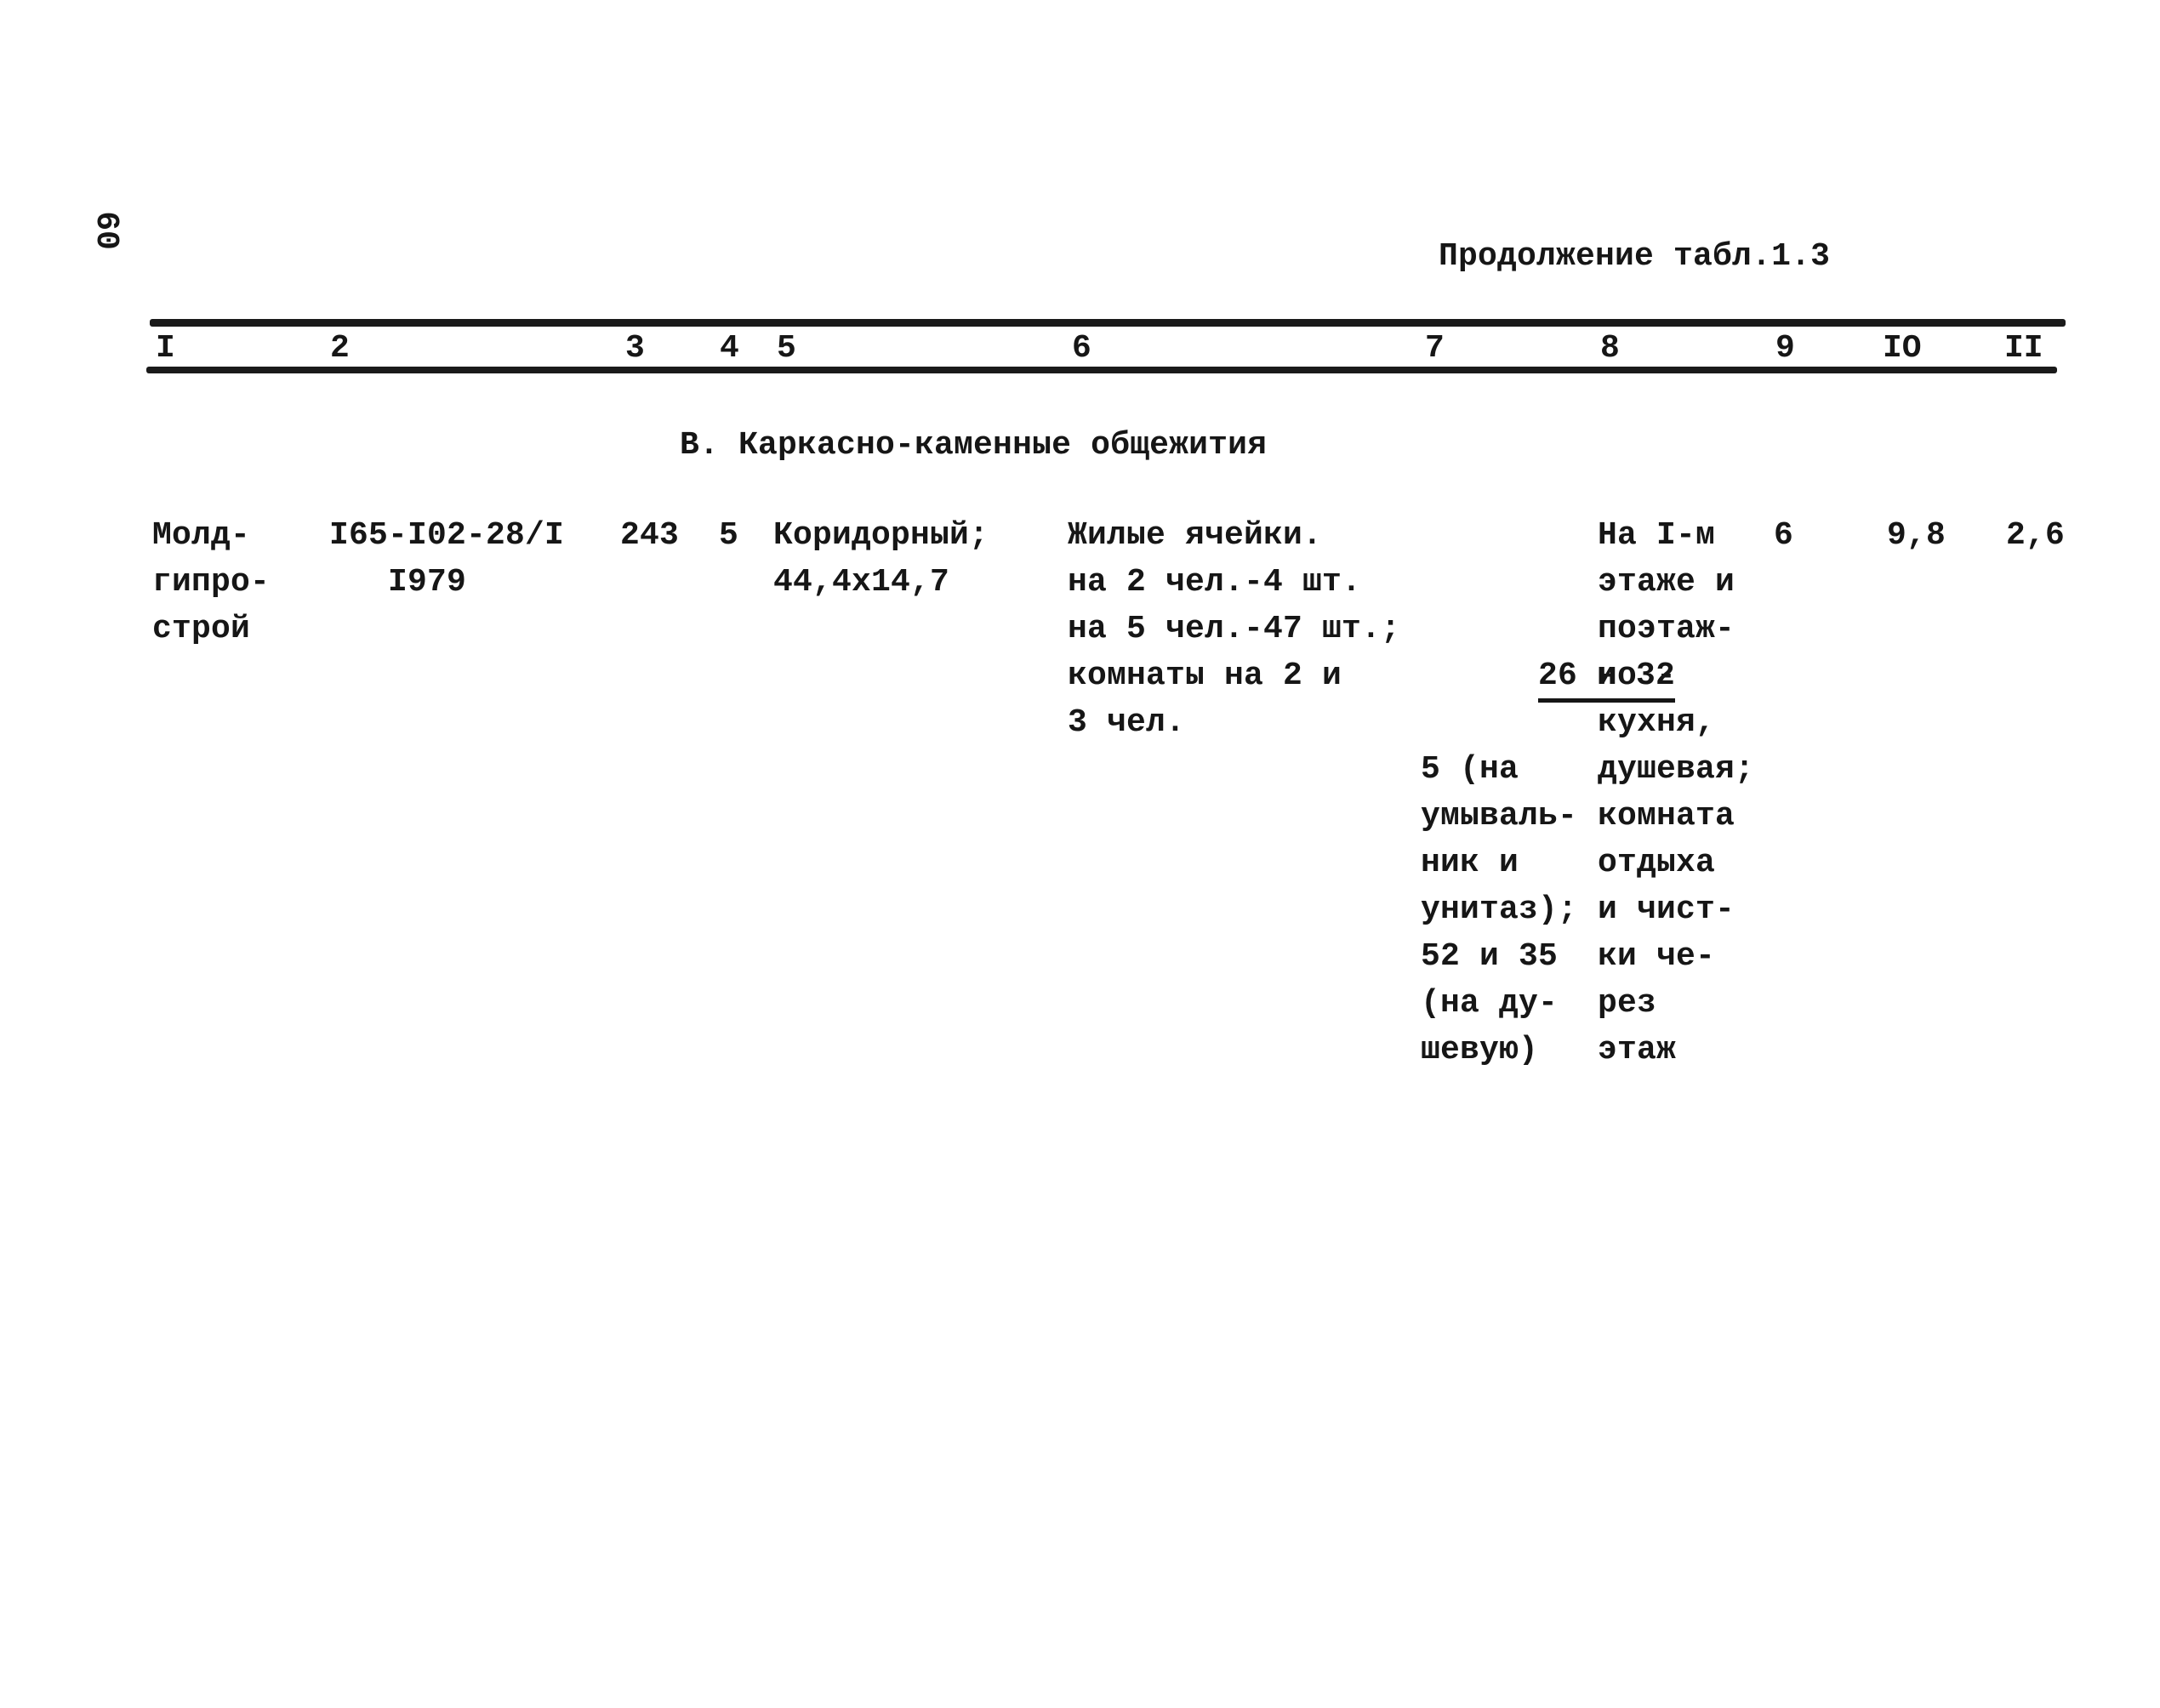  What do you see at coordinates (1108, 323) in the screenshot?
I see `table-top-rule` at bounding box center [1108, 323].